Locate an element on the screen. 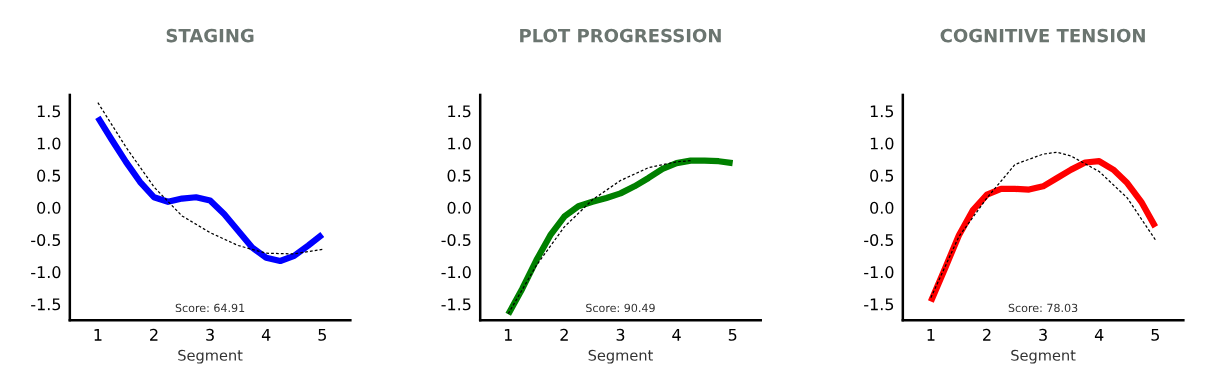 The image size is (1225, 368). annotation: Score: 90.49 is located at coordinates (620, 308).